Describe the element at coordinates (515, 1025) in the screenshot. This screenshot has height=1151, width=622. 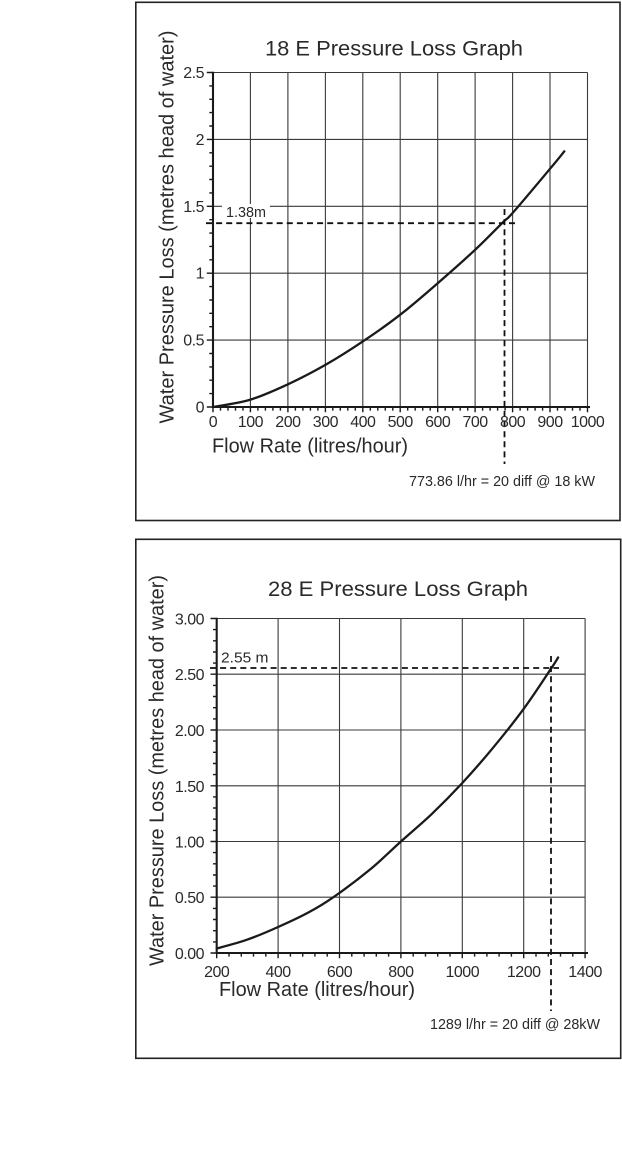
I see `svg-text: 1289 l/hr = 20 diff @ 28kW` at that location.